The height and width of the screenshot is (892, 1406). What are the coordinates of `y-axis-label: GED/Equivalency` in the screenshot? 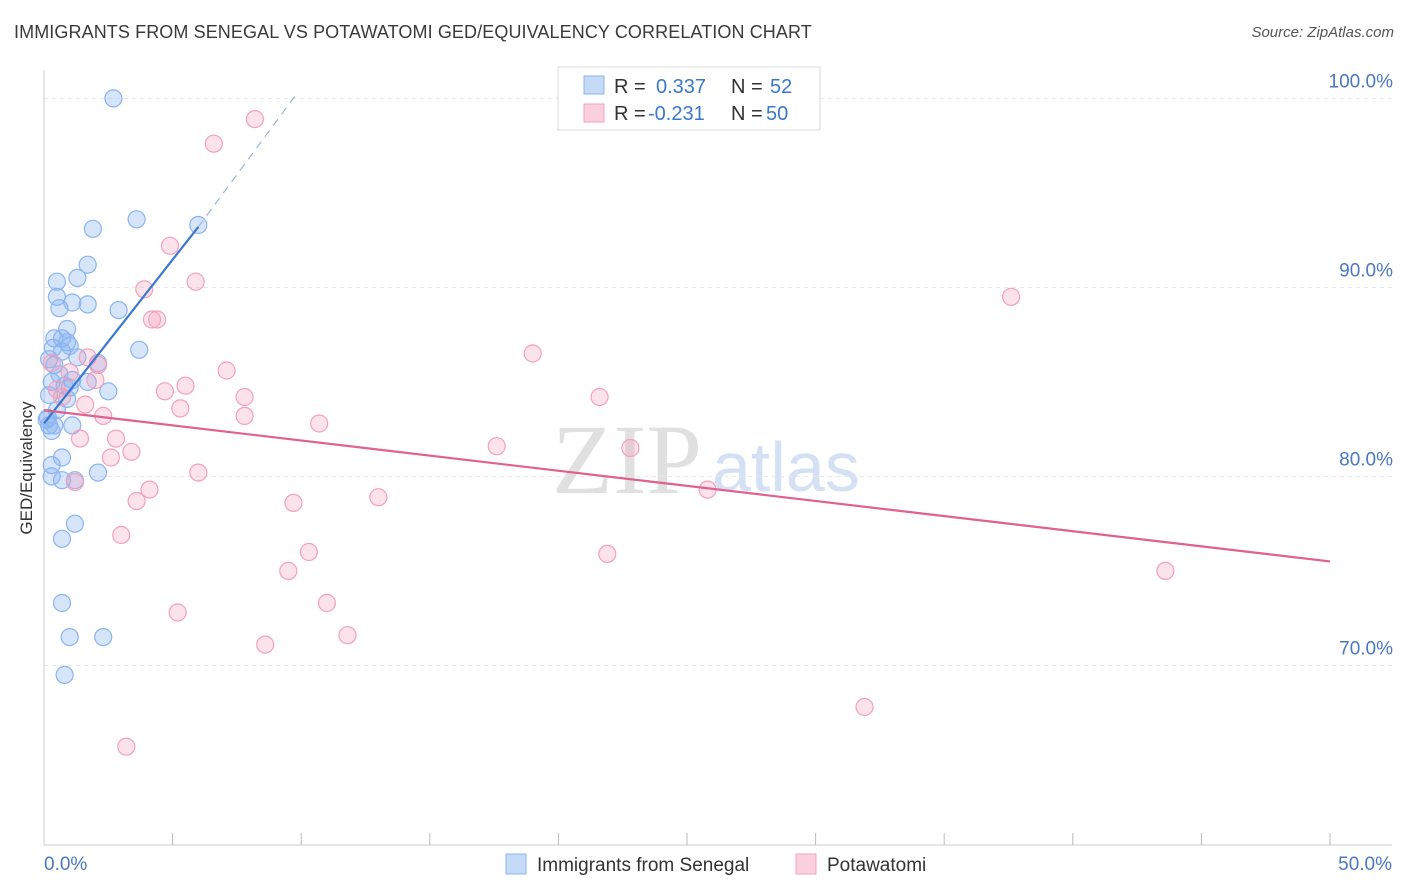 It's located at (26, 468).